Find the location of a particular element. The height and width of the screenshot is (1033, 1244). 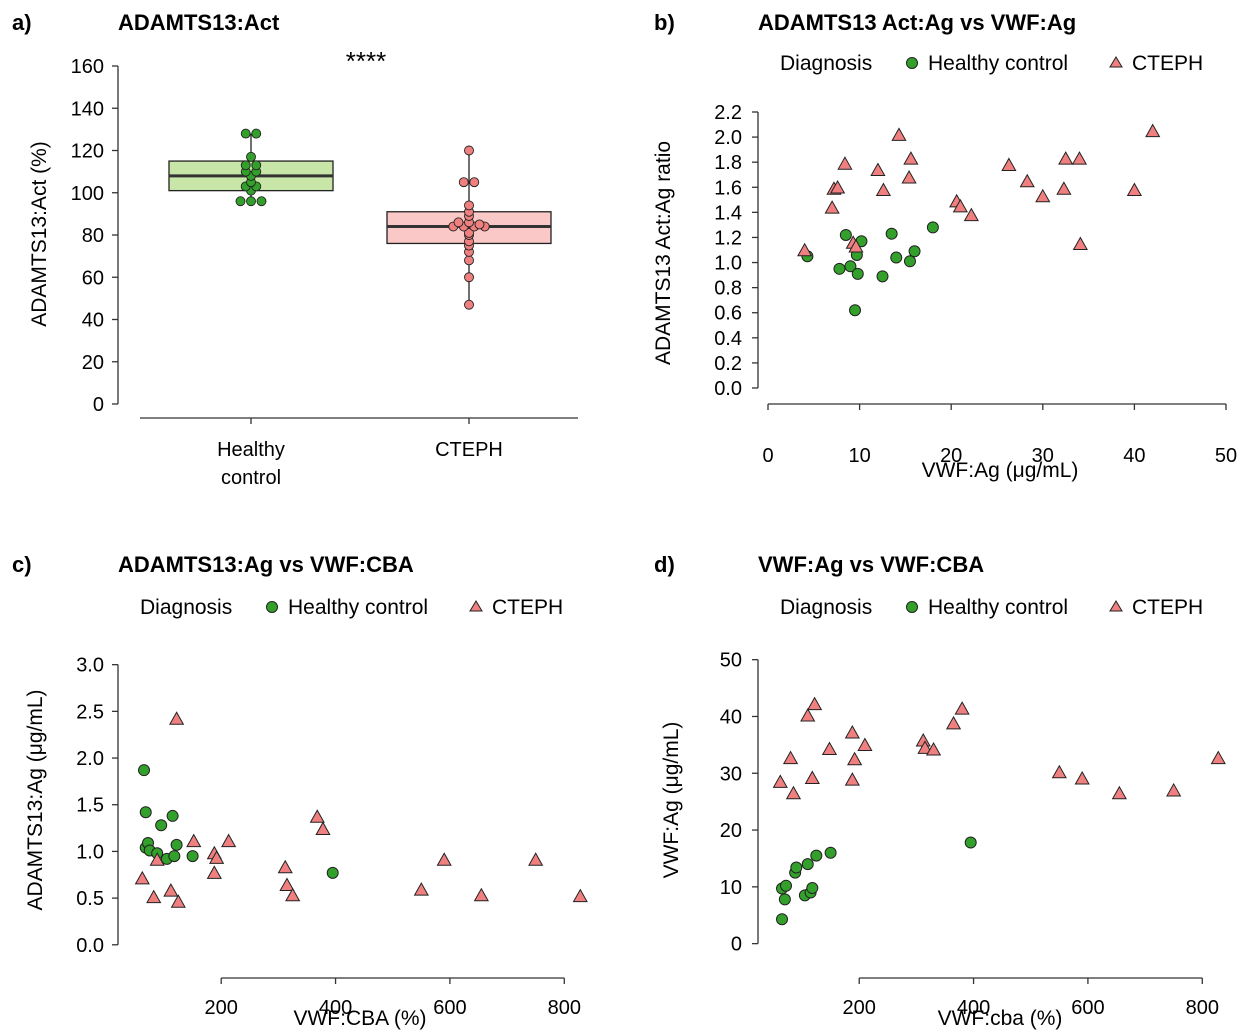

y-tick-label: 160 is located at coordinates (87, 67).